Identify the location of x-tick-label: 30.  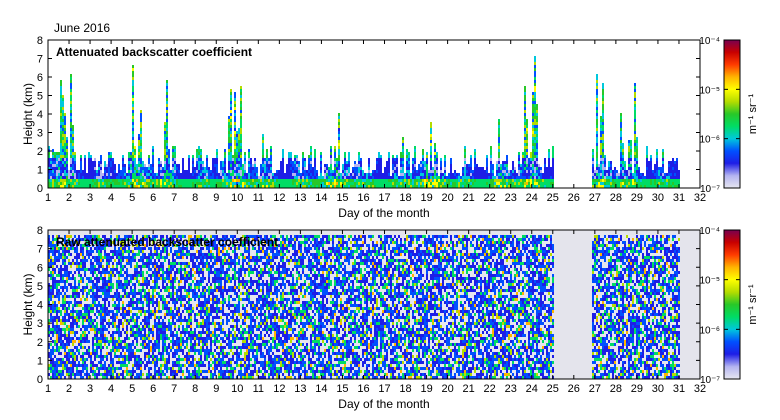
(658, 198).